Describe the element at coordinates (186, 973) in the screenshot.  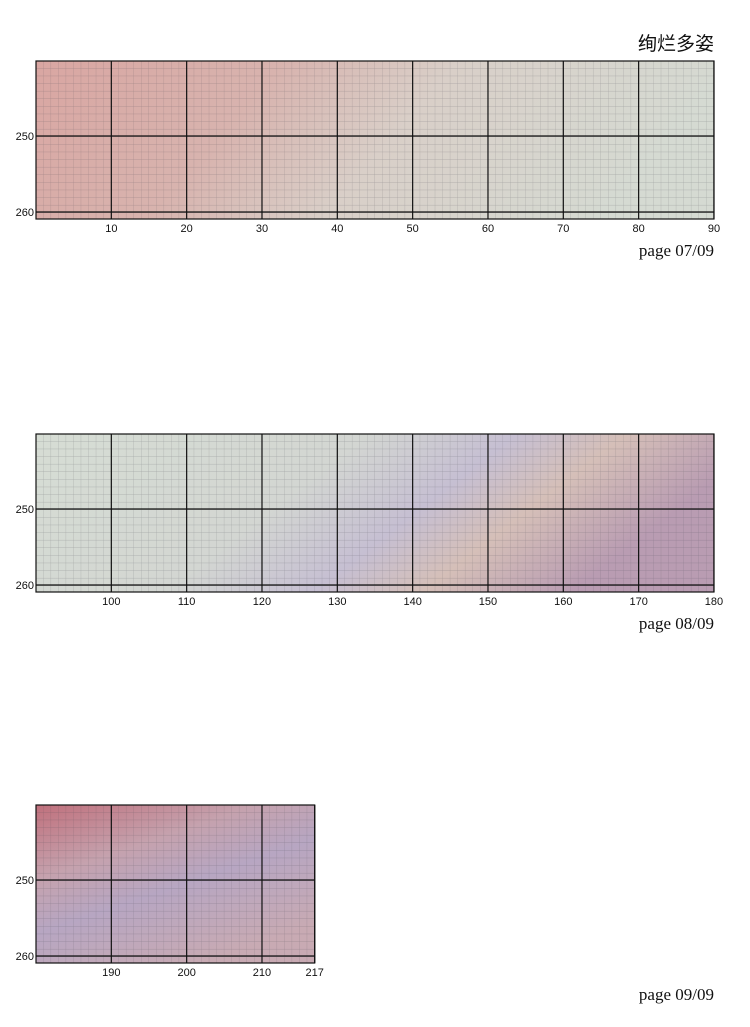
I see `x-tick-label: 200` at that location.